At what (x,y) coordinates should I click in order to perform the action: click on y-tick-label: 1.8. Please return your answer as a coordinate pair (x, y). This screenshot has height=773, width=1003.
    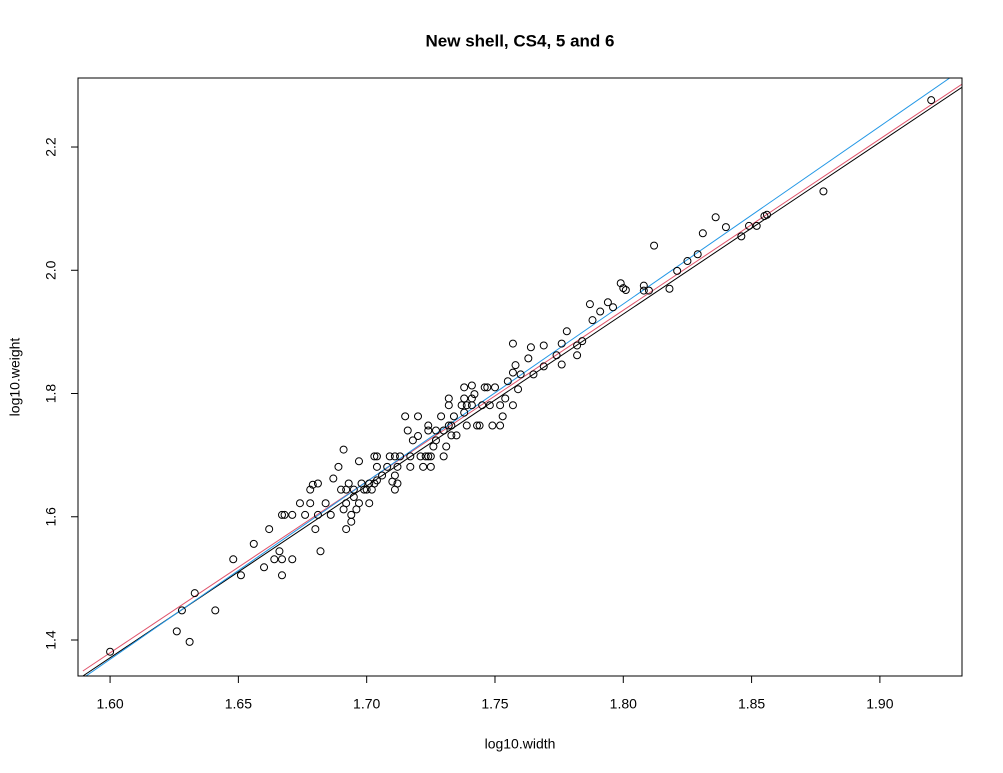
    Looking at the image, I should click on (51, 394).